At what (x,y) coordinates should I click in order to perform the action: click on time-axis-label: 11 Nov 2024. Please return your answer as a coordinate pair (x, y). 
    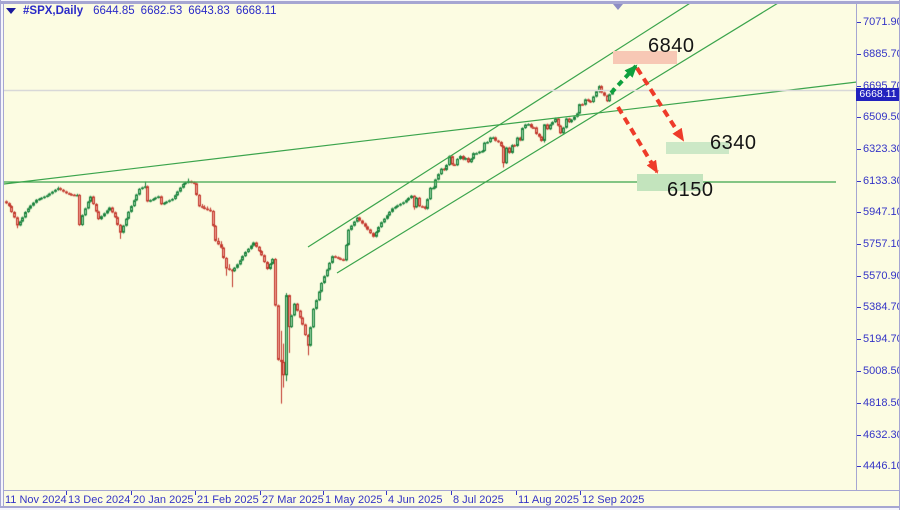
    Looking at the image, I should click on (36, 500).